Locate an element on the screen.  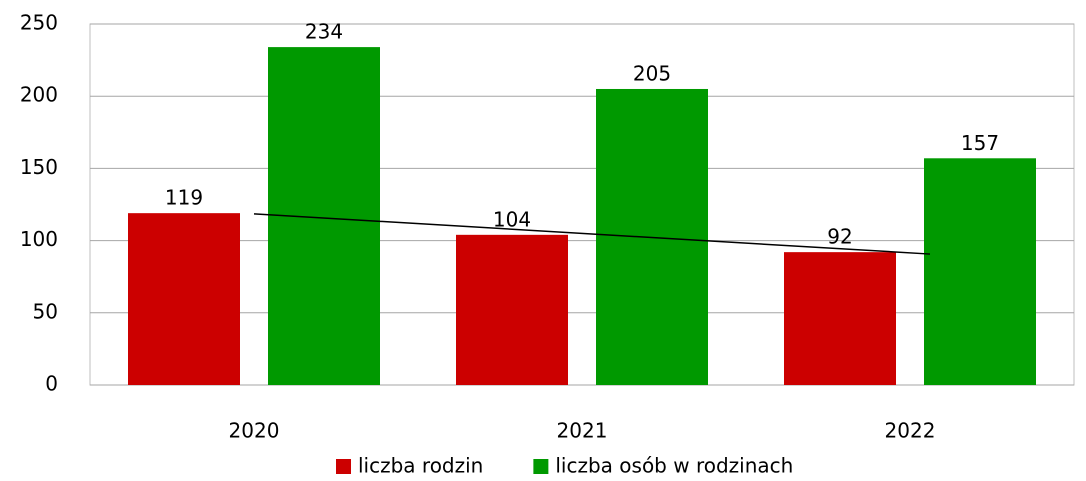
y-tick-label: 50 is located at coordinates (45, 311).